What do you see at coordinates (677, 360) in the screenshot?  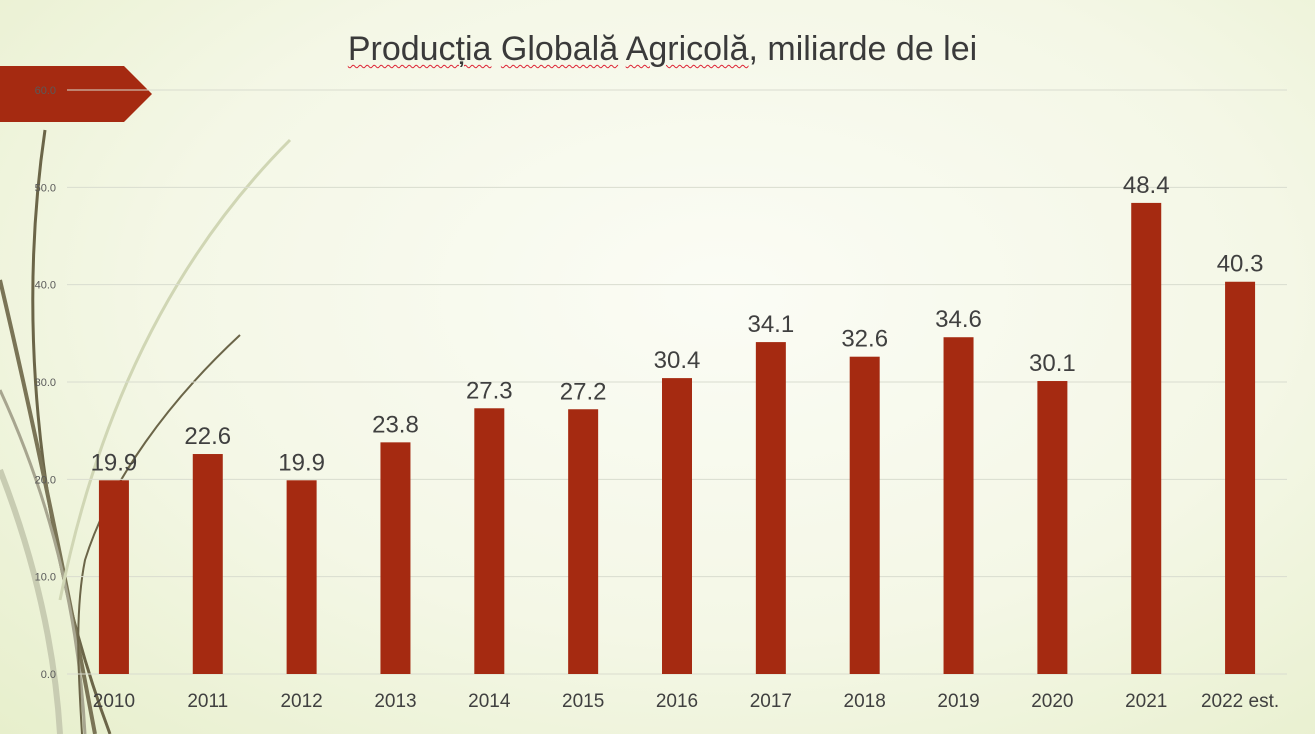 I see `data-label: 30.4` at bounding box center [677, 360].